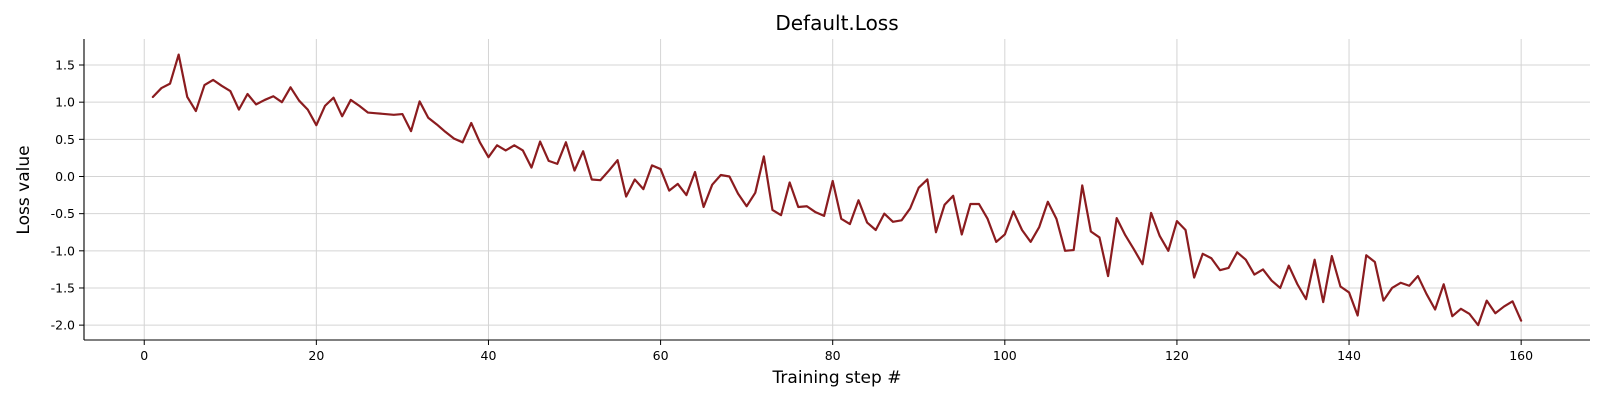 The image size is (1600, 400). What do you see at coordinates (1521, 355) in the screenshot?
I see `x-tick-label: 160` at bounding box center [1521, 355].